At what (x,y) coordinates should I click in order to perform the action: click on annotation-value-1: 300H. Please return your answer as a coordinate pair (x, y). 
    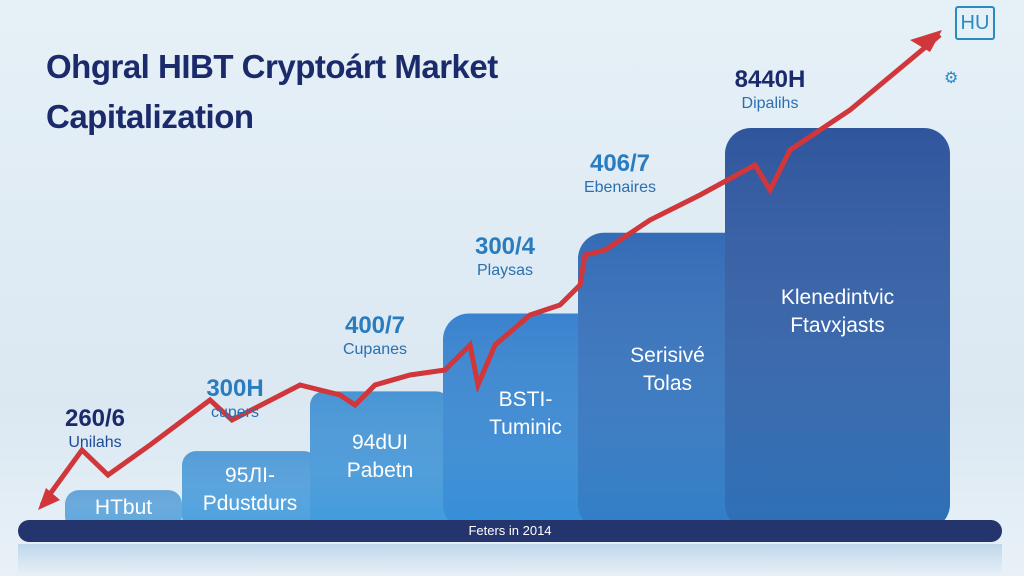
    Looking at the image, I should click on (235, 388).